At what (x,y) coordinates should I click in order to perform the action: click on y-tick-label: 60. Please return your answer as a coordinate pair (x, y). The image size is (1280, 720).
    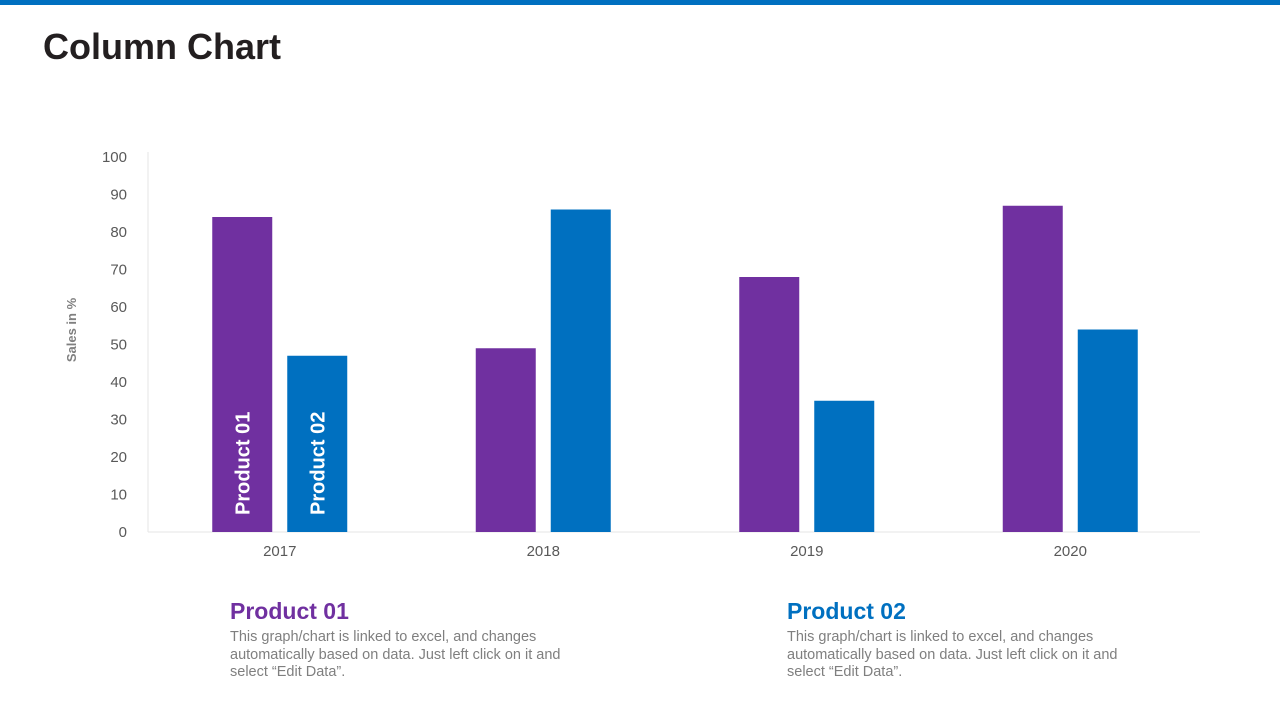
    Looking at the image, I should click on (118, 307).